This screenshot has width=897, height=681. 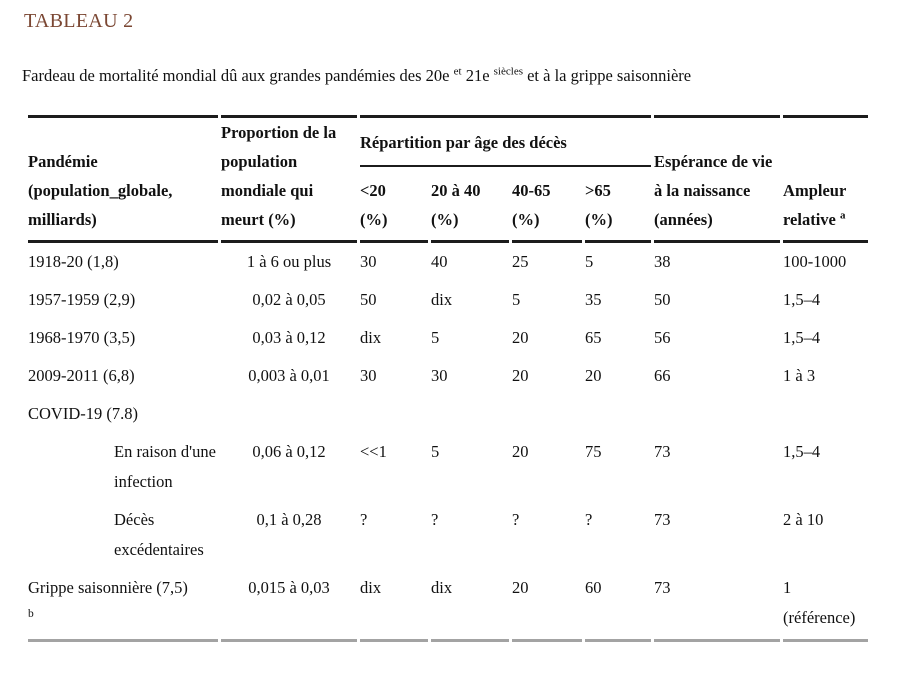 What do you see at coordinates (826, 179) in the screenshot?
I see `header-ampleur: Ampleur relative a` at bounding box center [826, 179].